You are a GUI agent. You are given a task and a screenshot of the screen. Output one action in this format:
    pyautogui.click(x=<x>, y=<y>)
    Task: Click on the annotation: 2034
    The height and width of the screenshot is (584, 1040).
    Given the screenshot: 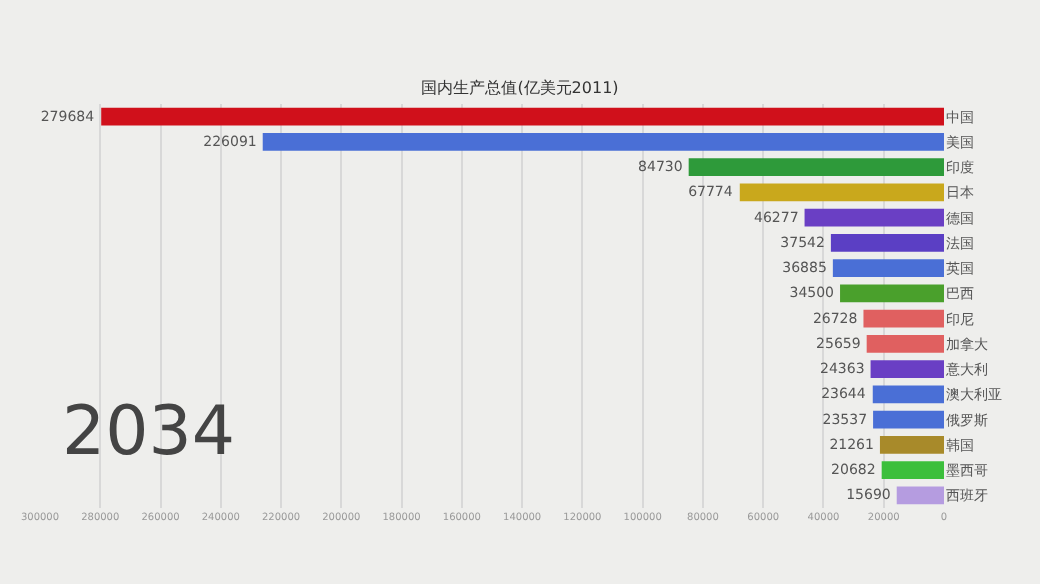 What is the action you would take?
    pyautogui.click(x=149, y=432)
    